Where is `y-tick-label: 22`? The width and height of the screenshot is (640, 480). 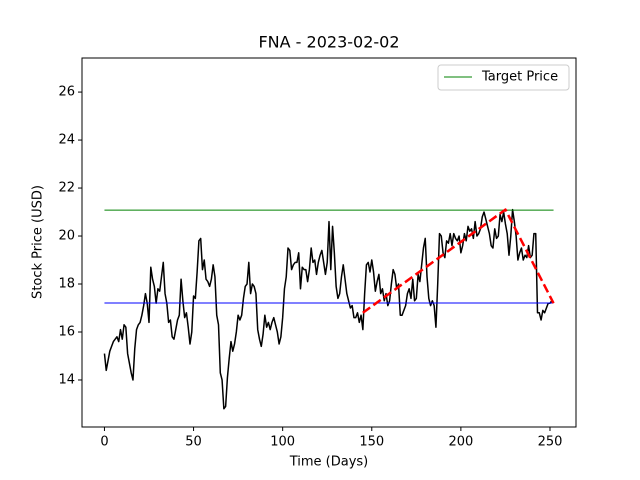 y-tick-label: 22 is located at coordinates (66, 188).